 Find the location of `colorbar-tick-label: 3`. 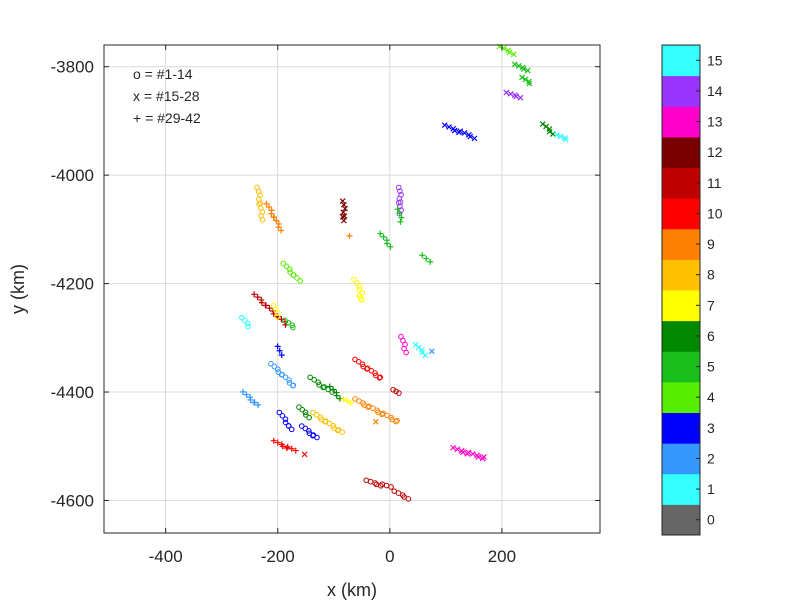

colorbar-tick-label: 3 is located at coordinates (711, 428).